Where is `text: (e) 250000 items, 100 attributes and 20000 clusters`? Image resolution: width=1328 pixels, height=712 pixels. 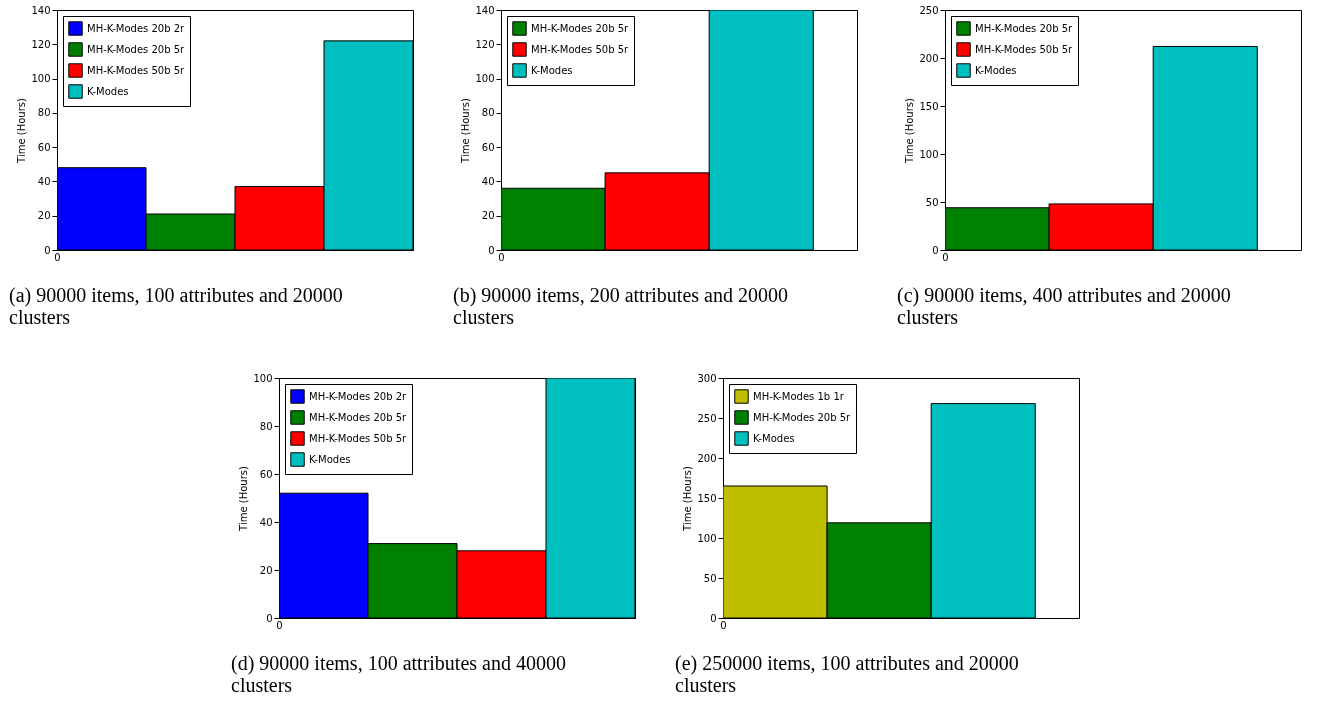 text: (e) 250000 items, 100 attributes and 20000 clusters is located at coordinates (847, 674).